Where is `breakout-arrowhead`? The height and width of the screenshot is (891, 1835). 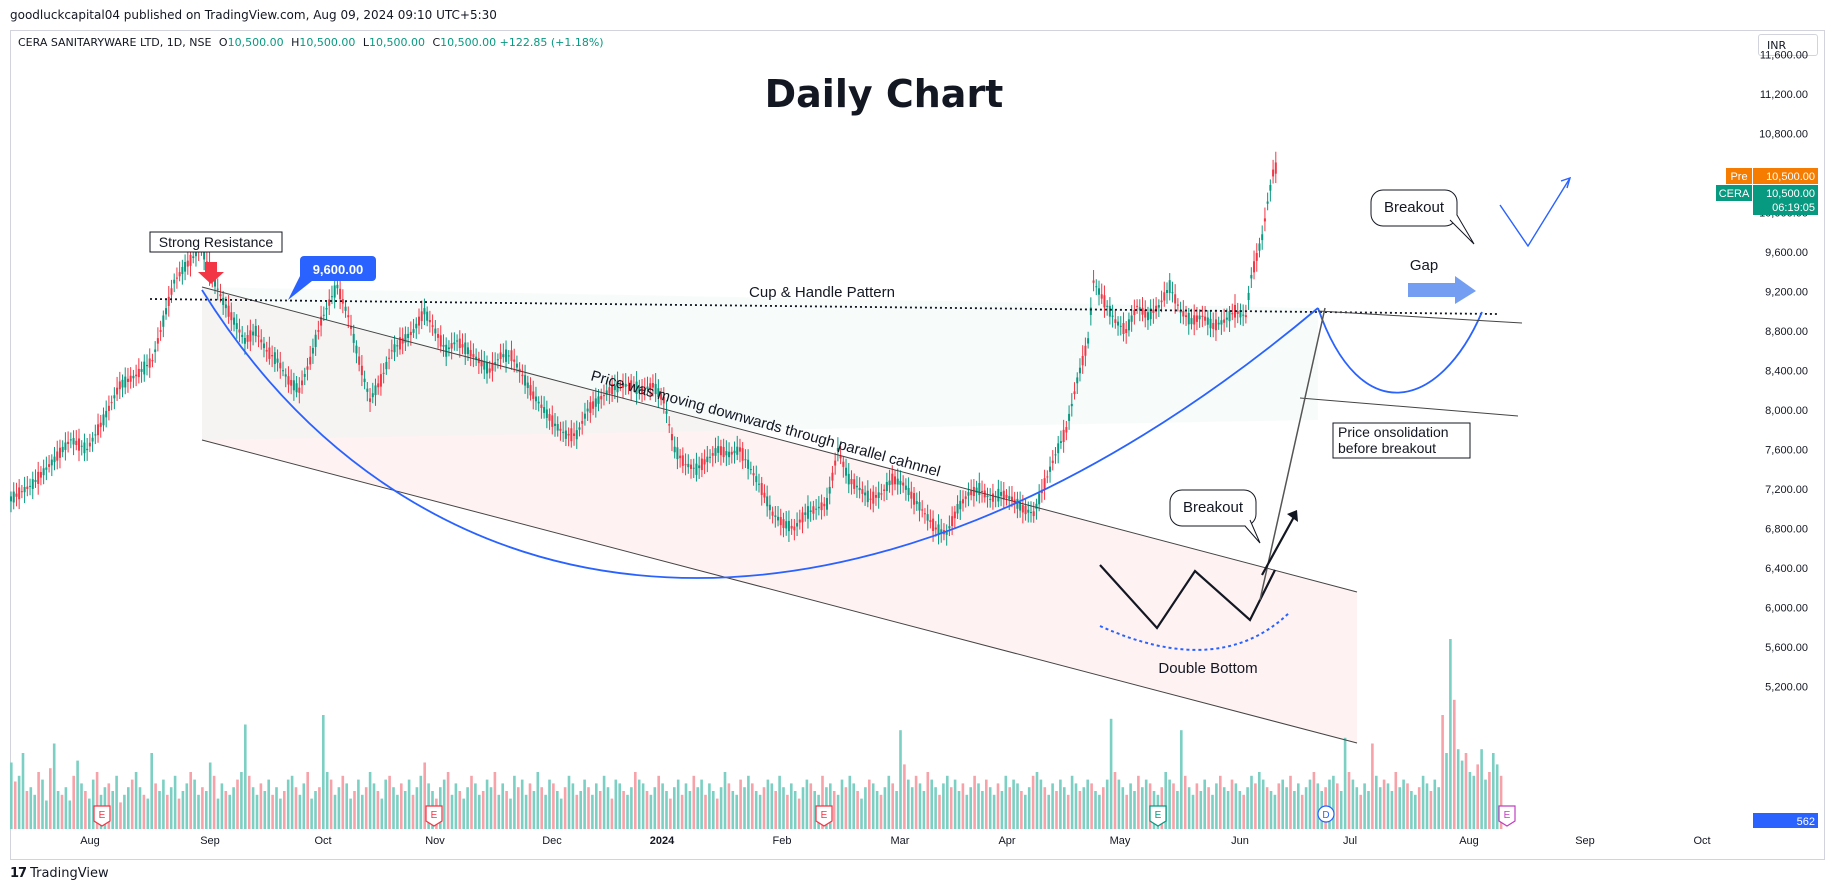
breakout-arrowhead is located at coordinates (1292, 516).